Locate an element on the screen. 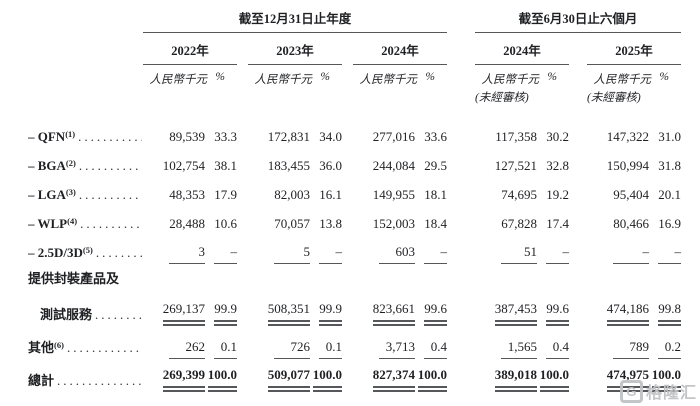 The image size is (700, 406). pct-cell: 17.4 is located at coordinates (553, 225).